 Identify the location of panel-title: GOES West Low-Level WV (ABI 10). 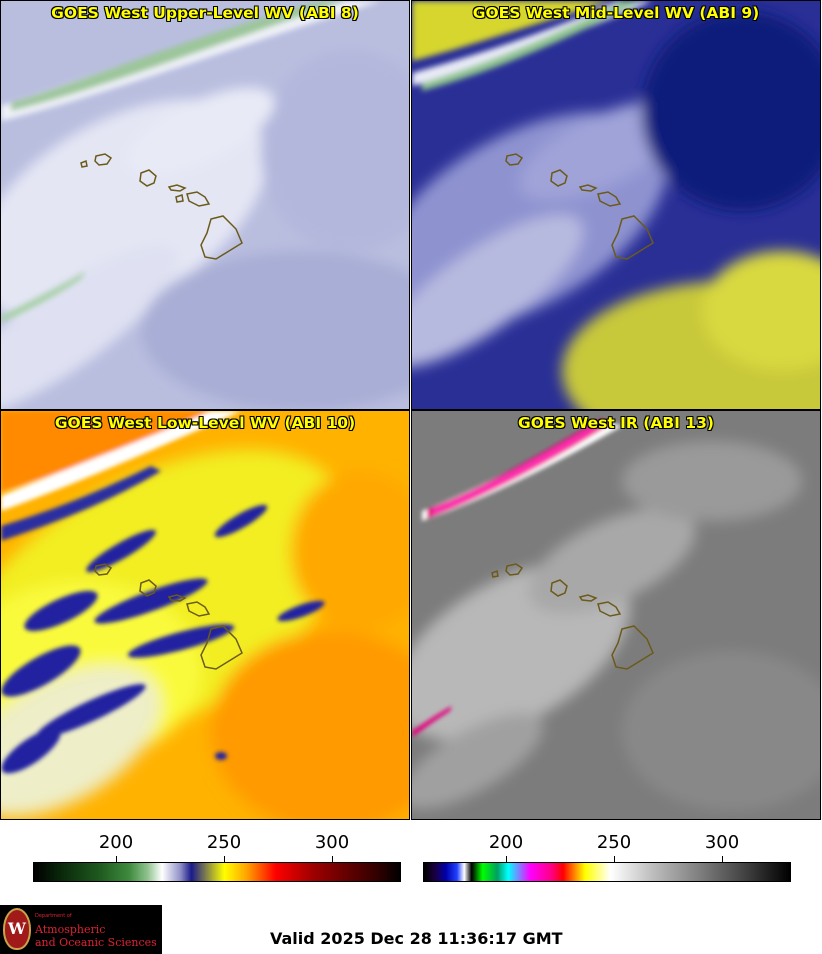
(205, 423).